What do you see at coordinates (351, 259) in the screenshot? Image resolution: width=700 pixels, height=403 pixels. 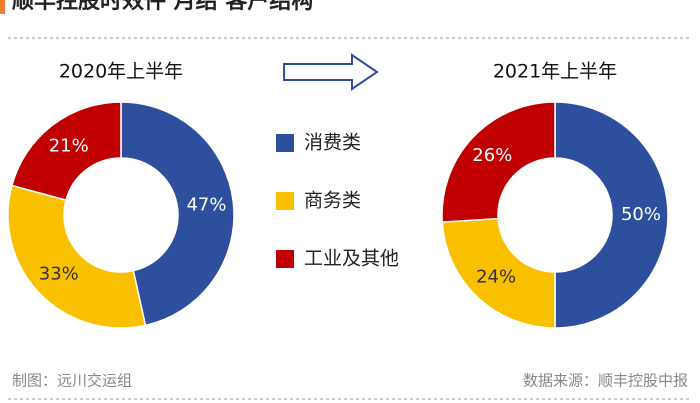 I see `legend-label: 工业及其他` at bounding box center [351, 259].